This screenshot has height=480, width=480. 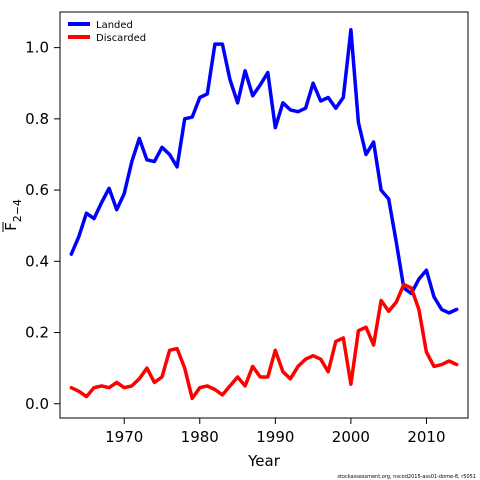 I want to click on y-axis-title-main: F, so click(x=11, y=226).